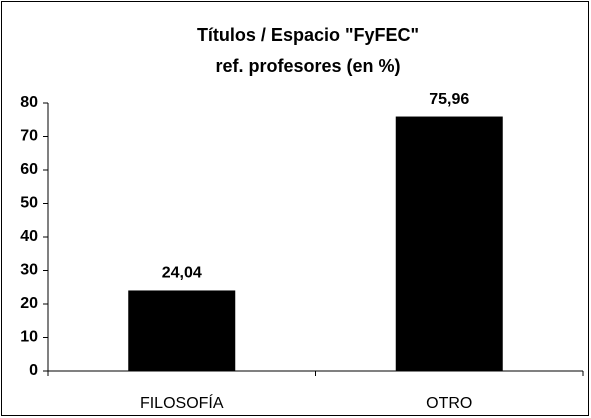  What do you see at coordinates (29, 270) in the screenshot?
I see `y-tick-label: 30` at bounding box center [29, 270].